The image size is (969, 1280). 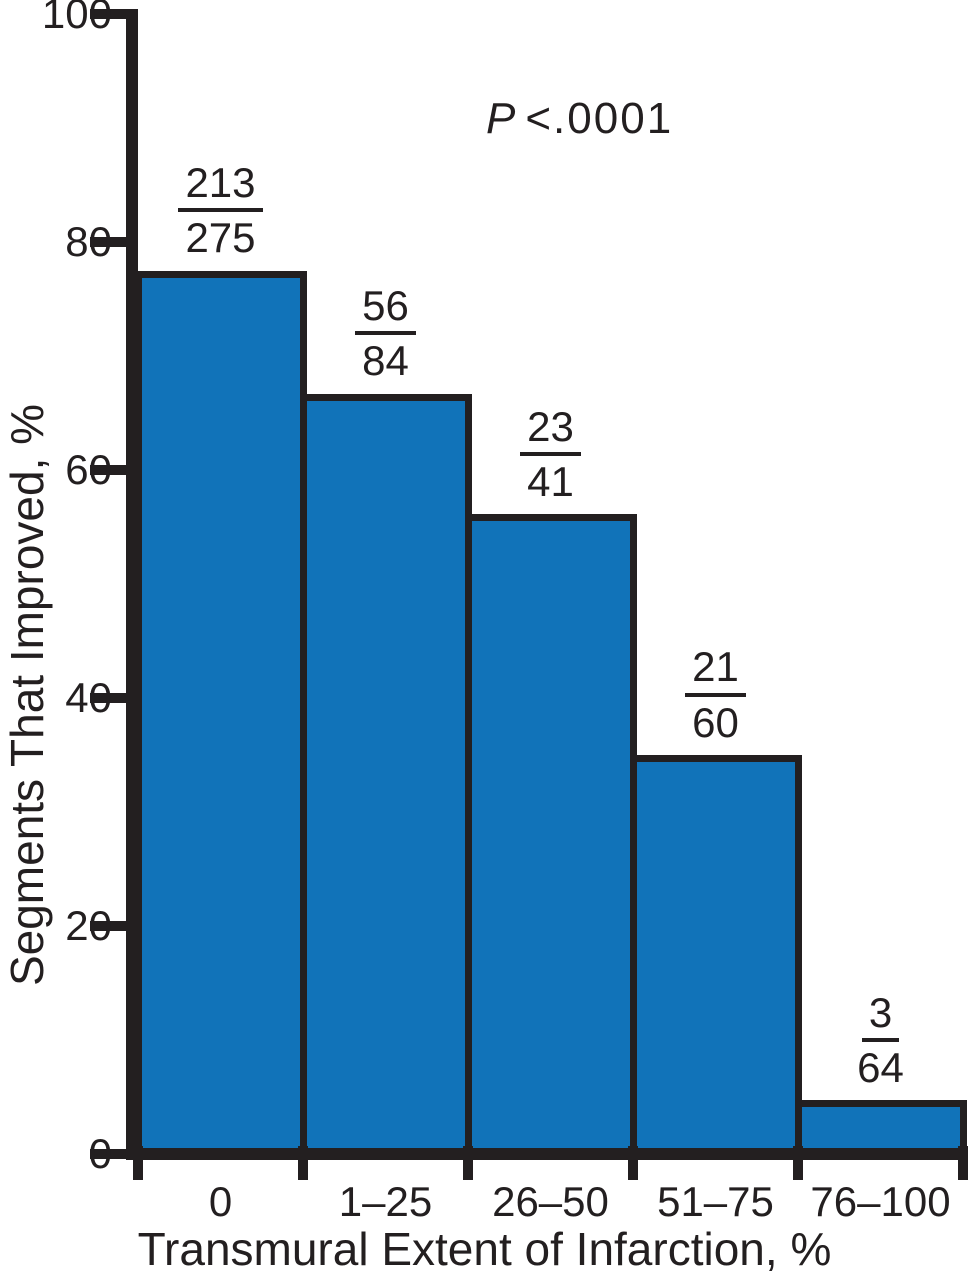 I want to click on y-axis-title: Segments That Improved, %, so click(x=27, y=695).